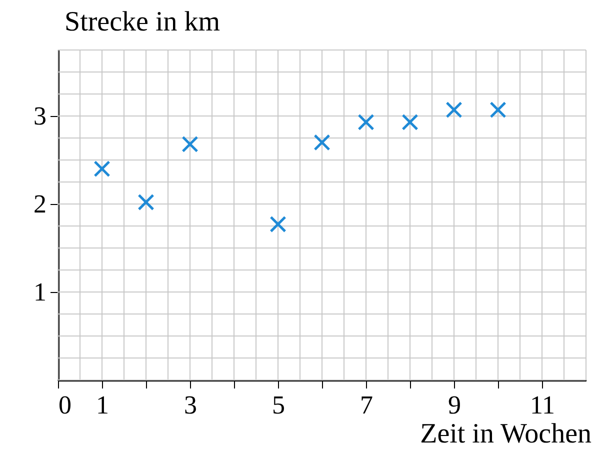  What do you see at coordinates (40, 292) in the screenshot?
I see `y-tick-label: 1` at bounding box center [40, 292].